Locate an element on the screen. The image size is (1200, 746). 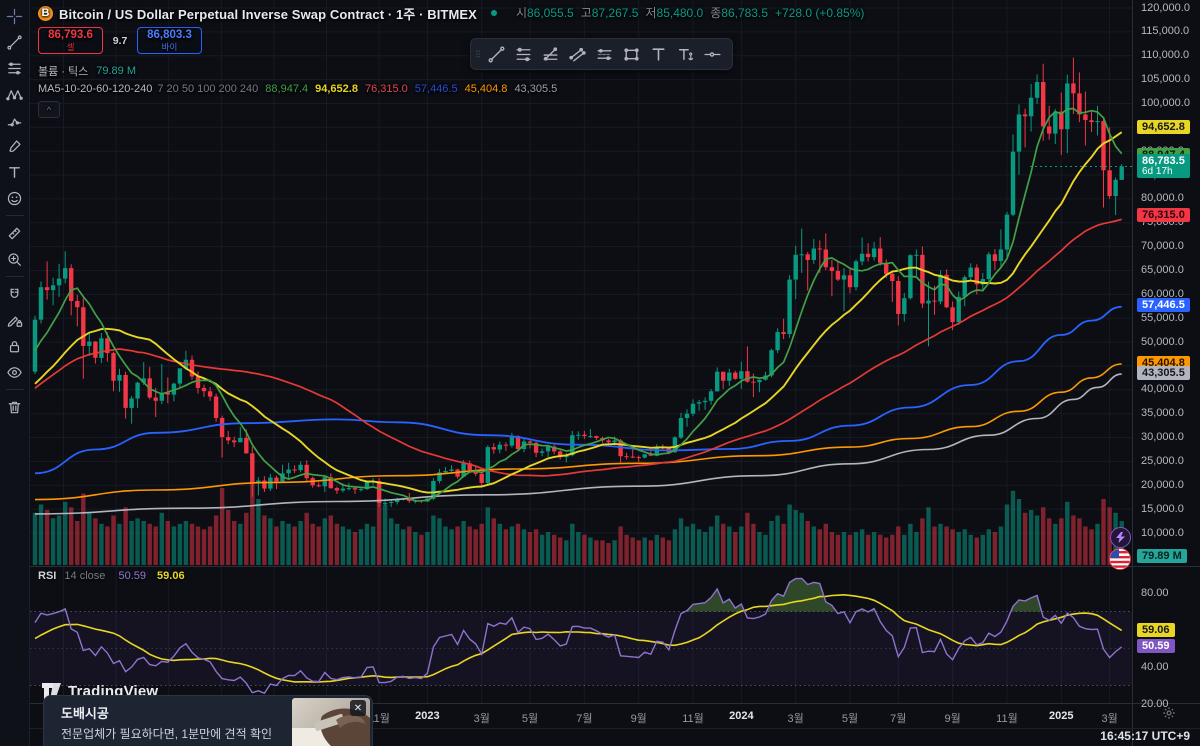
text-tool-tool-button is located at coordinates (15, 172).